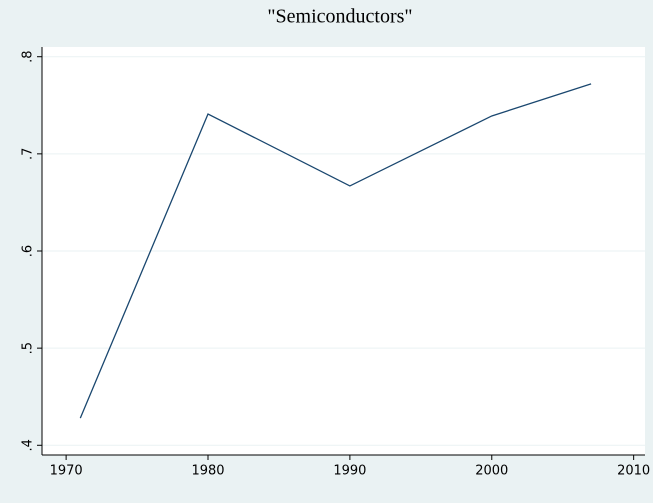  I want to click on y-tick-label: .4, so click(28, 445).